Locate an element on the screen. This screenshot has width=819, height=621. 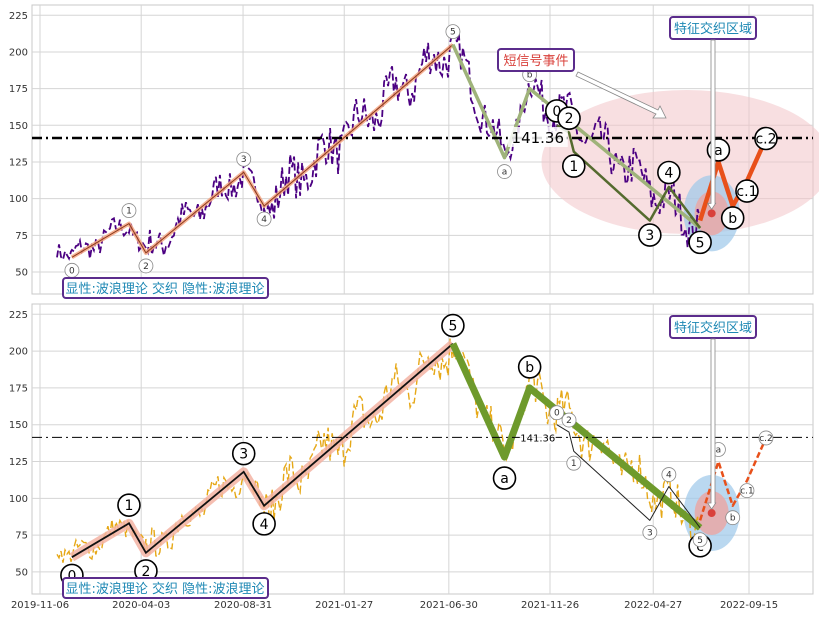
info-box-frame is located at coordinates (165, 588).